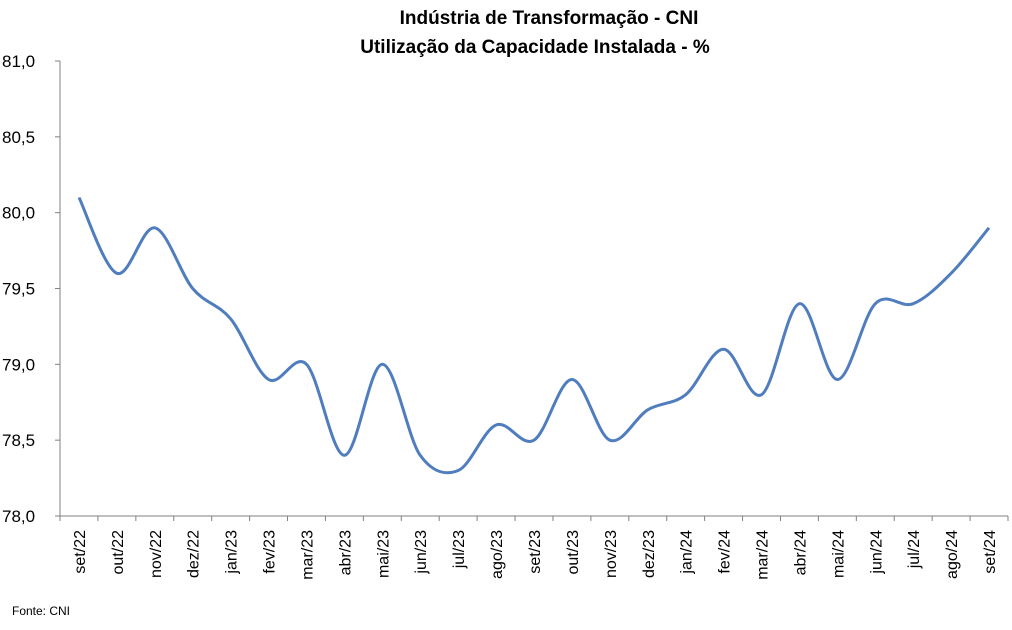 The width and height of the screenshot is (1012, 630). Describe the element at coordinates (990, 552) in the screenshot. I see `x-tick-label: set/24` at that location.